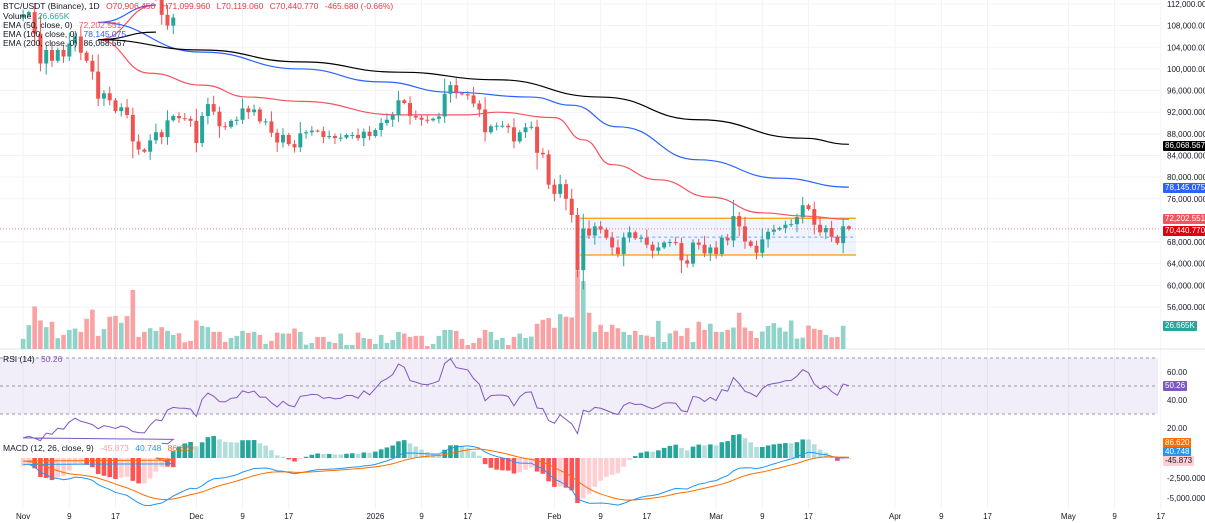 Image resolution: width=1205 pixels, height=523 pixels. What do you see at coordinates (1186, 47) in the screenshot?
I see `price-tick-label: 104,000.000` at bounding box center [1186, 47].